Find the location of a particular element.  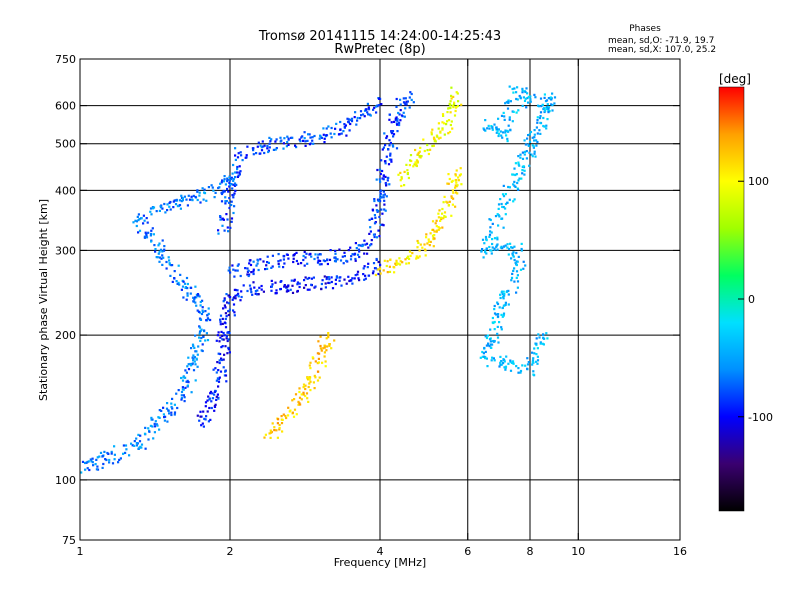

legend-line-x: mean, sd,X: 107.0, 25.2 is located at coordinates (662, 50).